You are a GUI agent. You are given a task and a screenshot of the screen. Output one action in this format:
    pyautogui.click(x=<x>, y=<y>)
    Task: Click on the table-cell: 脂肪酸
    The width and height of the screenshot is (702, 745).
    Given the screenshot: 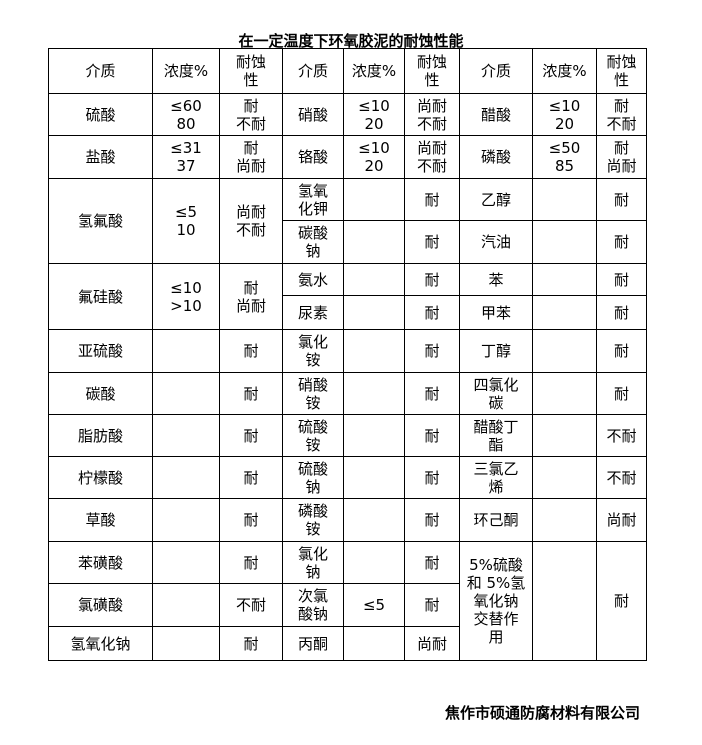 What is the action you would take?
    pyautogui.click(x=100, y=435)
    